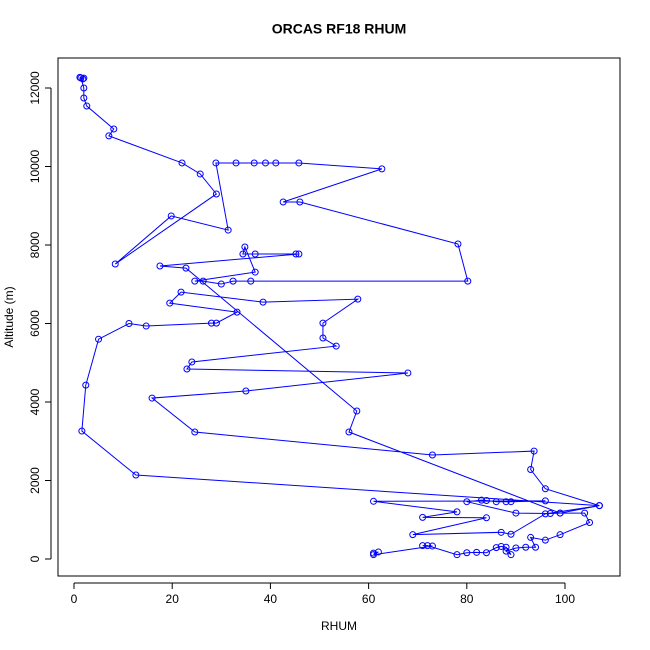 This screenshot has height=650, width=650. What do you see at coordinates (35, 323) in the screenshot?
I see `y-tick-label: 6000` at bounding box center [35, 323].